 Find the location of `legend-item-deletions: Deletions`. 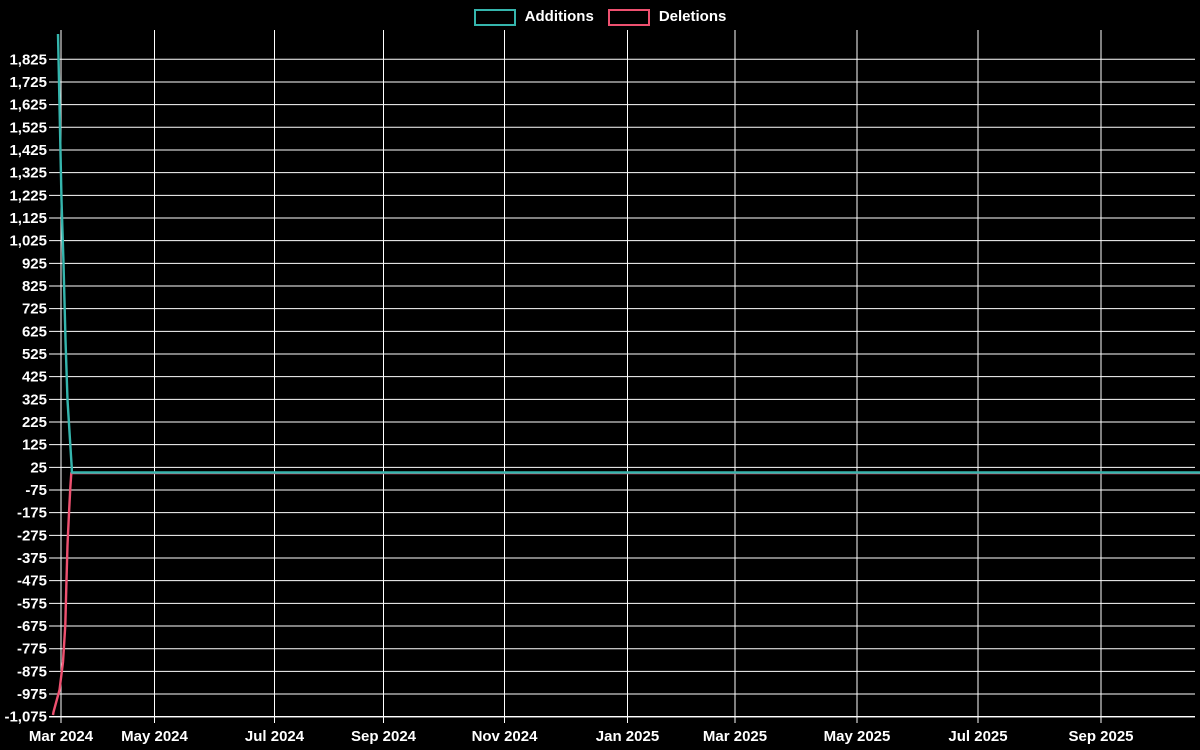

legend-item-deletions: Deletions is located at coordinates (667, 17).